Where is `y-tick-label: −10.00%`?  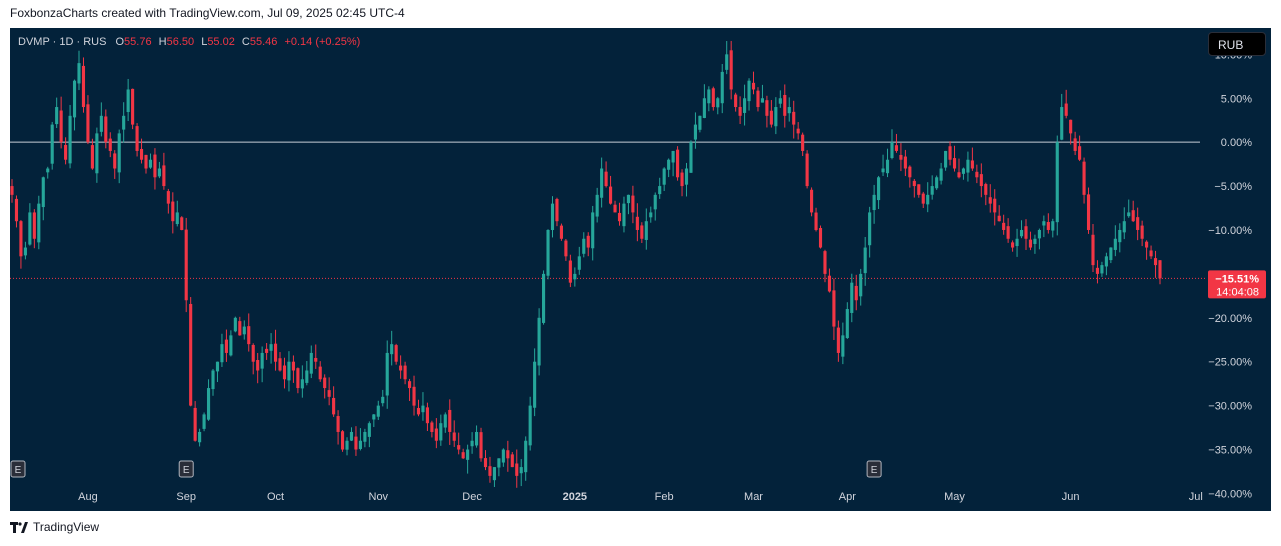
y-tick-label: −10.00% is located at coordinates (1230, 231).